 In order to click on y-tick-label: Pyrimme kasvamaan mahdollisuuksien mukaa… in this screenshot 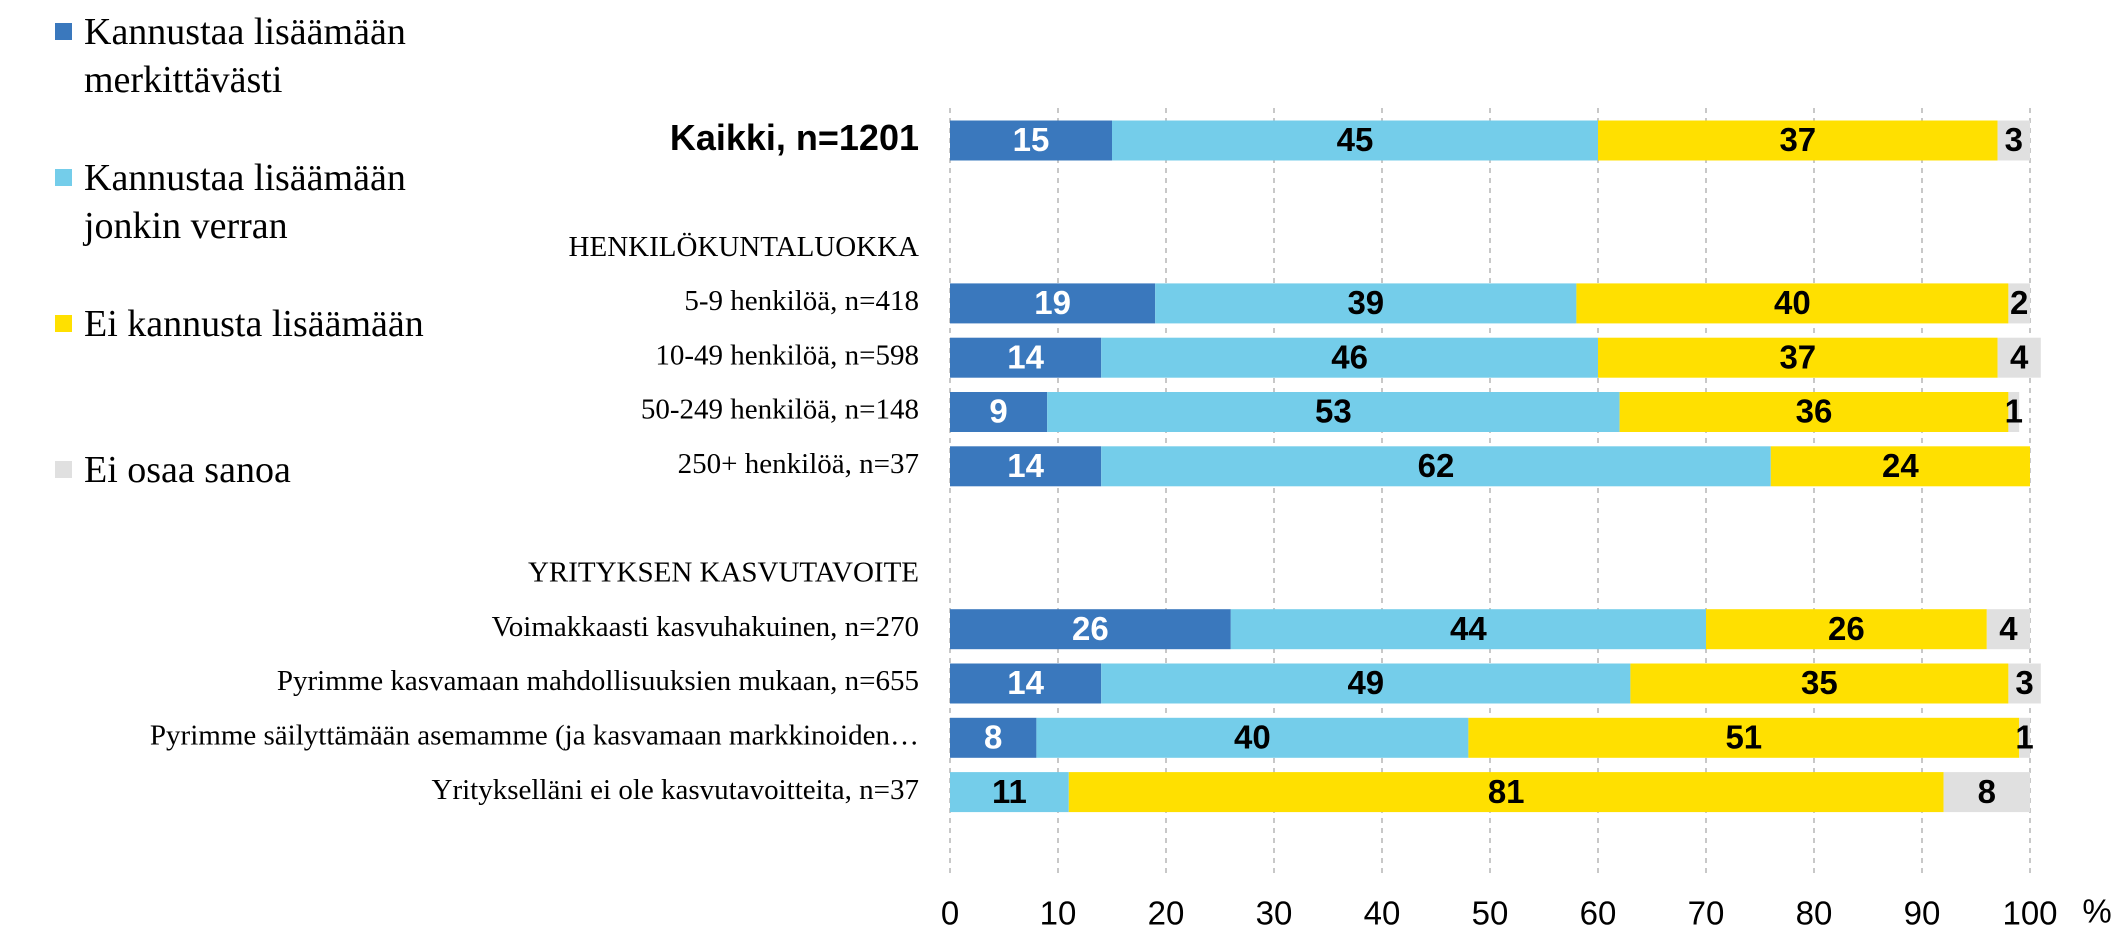, I will do `click(598, 681)`.